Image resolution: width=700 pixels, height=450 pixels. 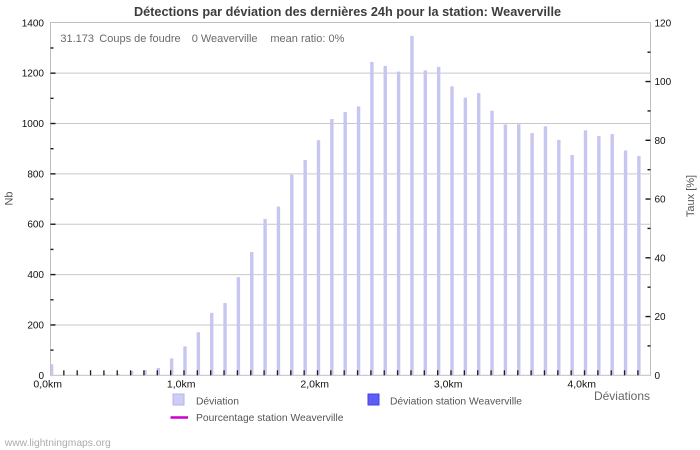 I want to click on svg-text: 200, so click(x=35, y=325).